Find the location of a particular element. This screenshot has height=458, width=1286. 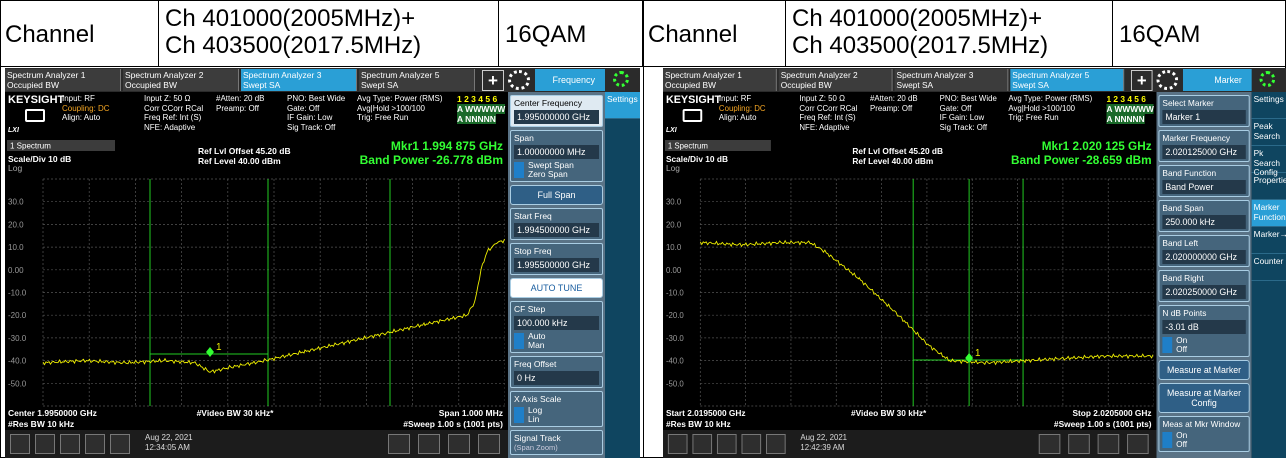

menu-value: 1.00000000 MHz is located at coordinates (556, 152).